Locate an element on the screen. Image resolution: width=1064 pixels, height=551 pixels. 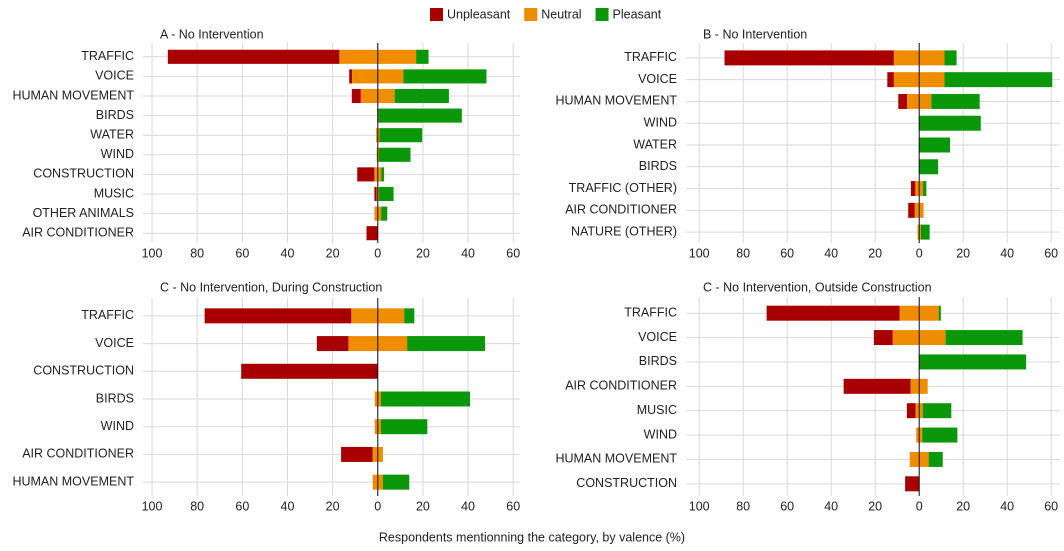
legend-label: Neutral is located at coordinates (561, 14).